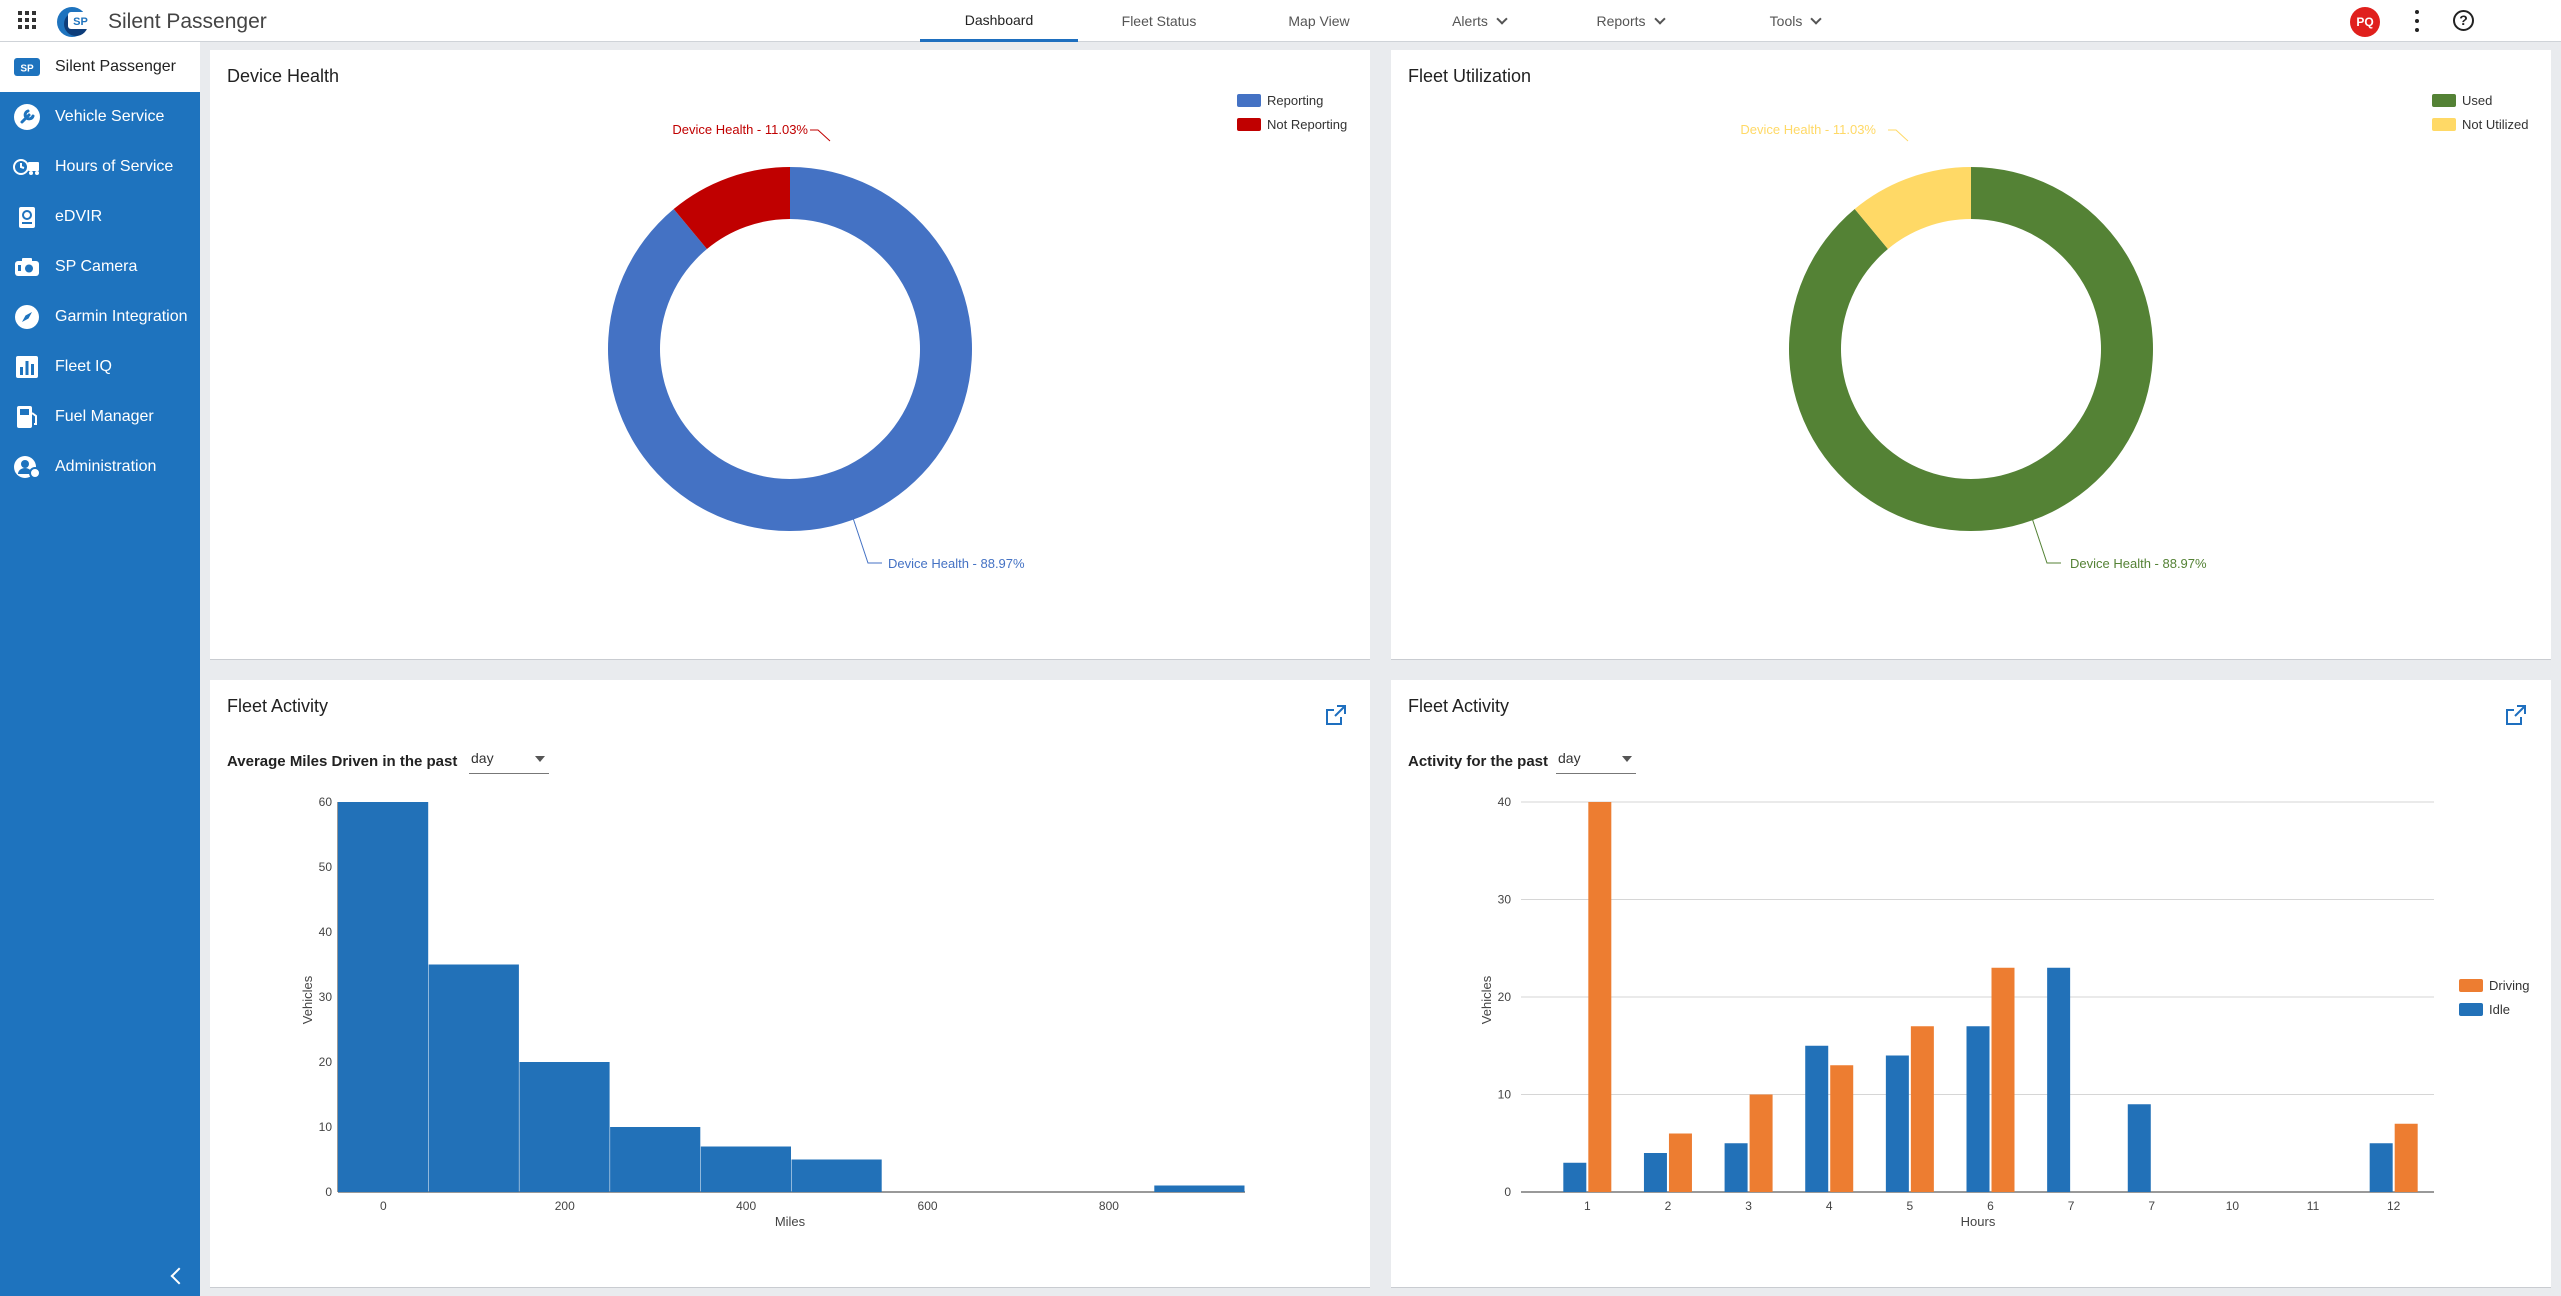 Image resolution: width=2561 pixels, height=1296 pixels. I want to click on clipboard-icon, so click(27, 217).